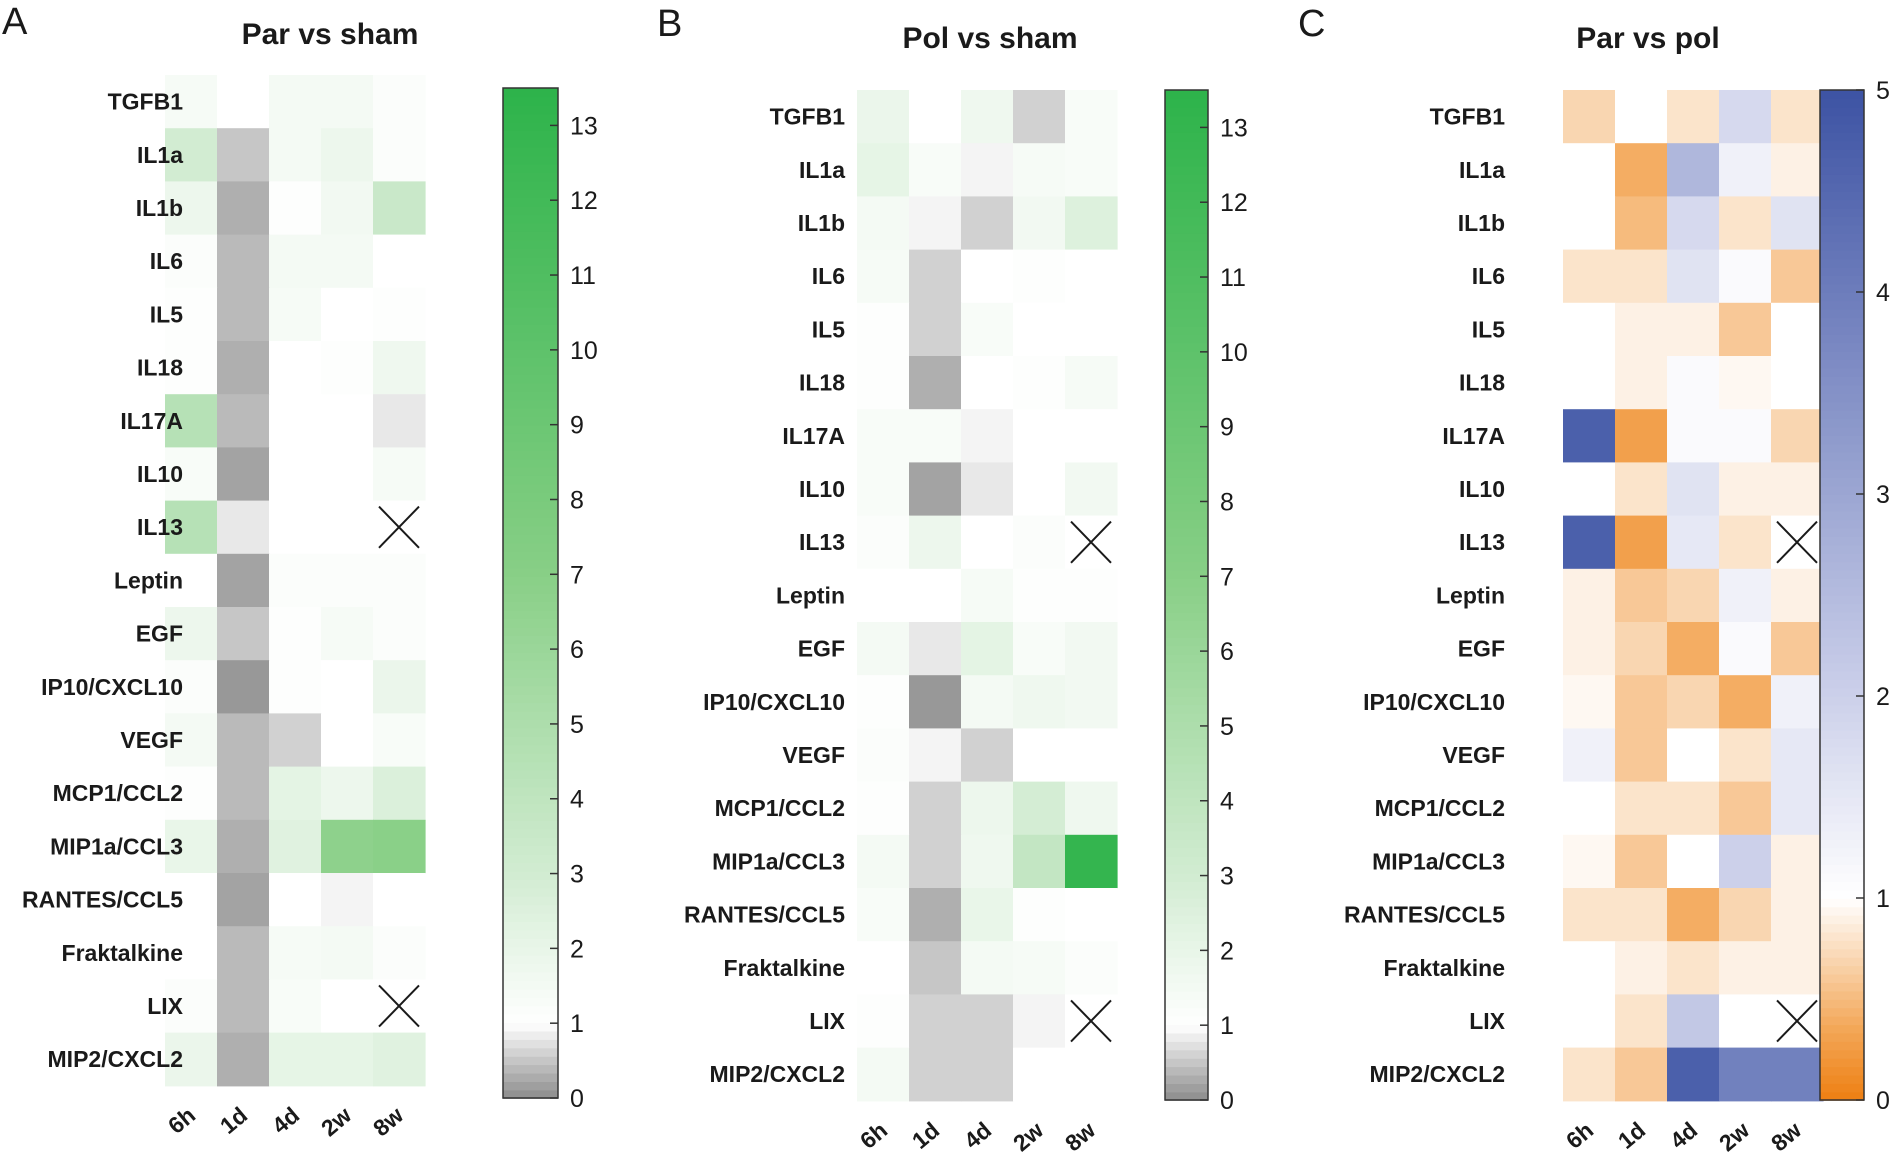 This screenshot has width=1900, height=1163. Describe the element at coordinates (1234, 128) in the screenshot. I see `colorbar-tick-label: 13` at that location.